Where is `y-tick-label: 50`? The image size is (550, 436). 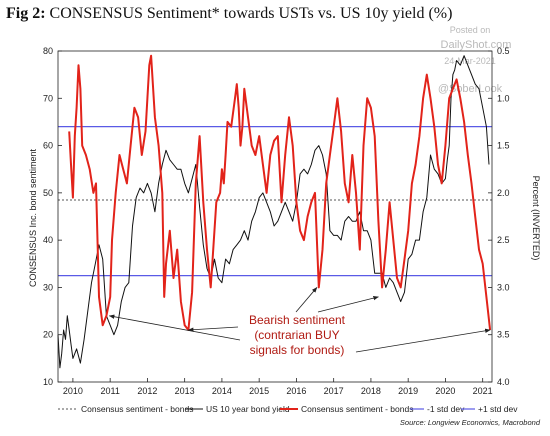
y-tick-label: 50 is located at coordinates (48, 193).